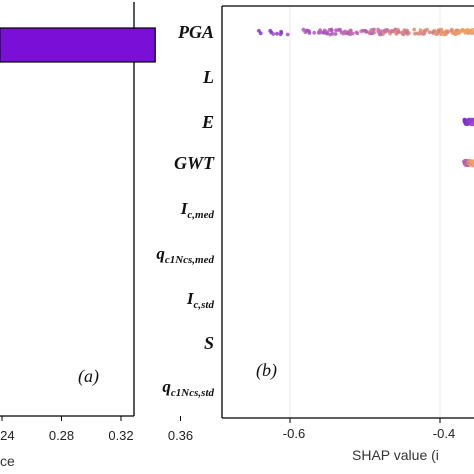 This screenshot has height=474, width=474. I want to click on panel-a-xlabel: ce, so click(7, 461).